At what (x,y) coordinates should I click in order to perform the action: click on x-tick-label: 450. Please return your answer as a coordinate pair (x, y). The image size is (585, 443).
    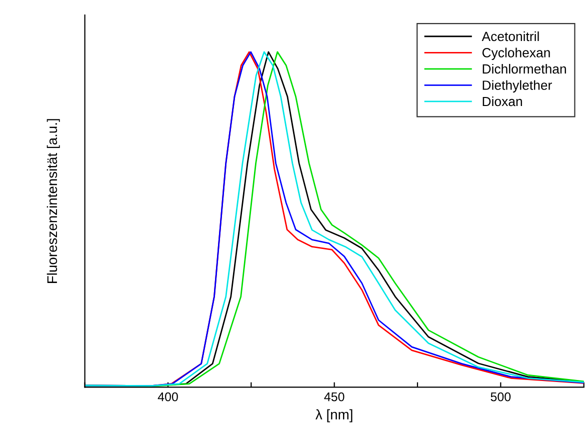
    Looking at the image, I should click on (334, 397).